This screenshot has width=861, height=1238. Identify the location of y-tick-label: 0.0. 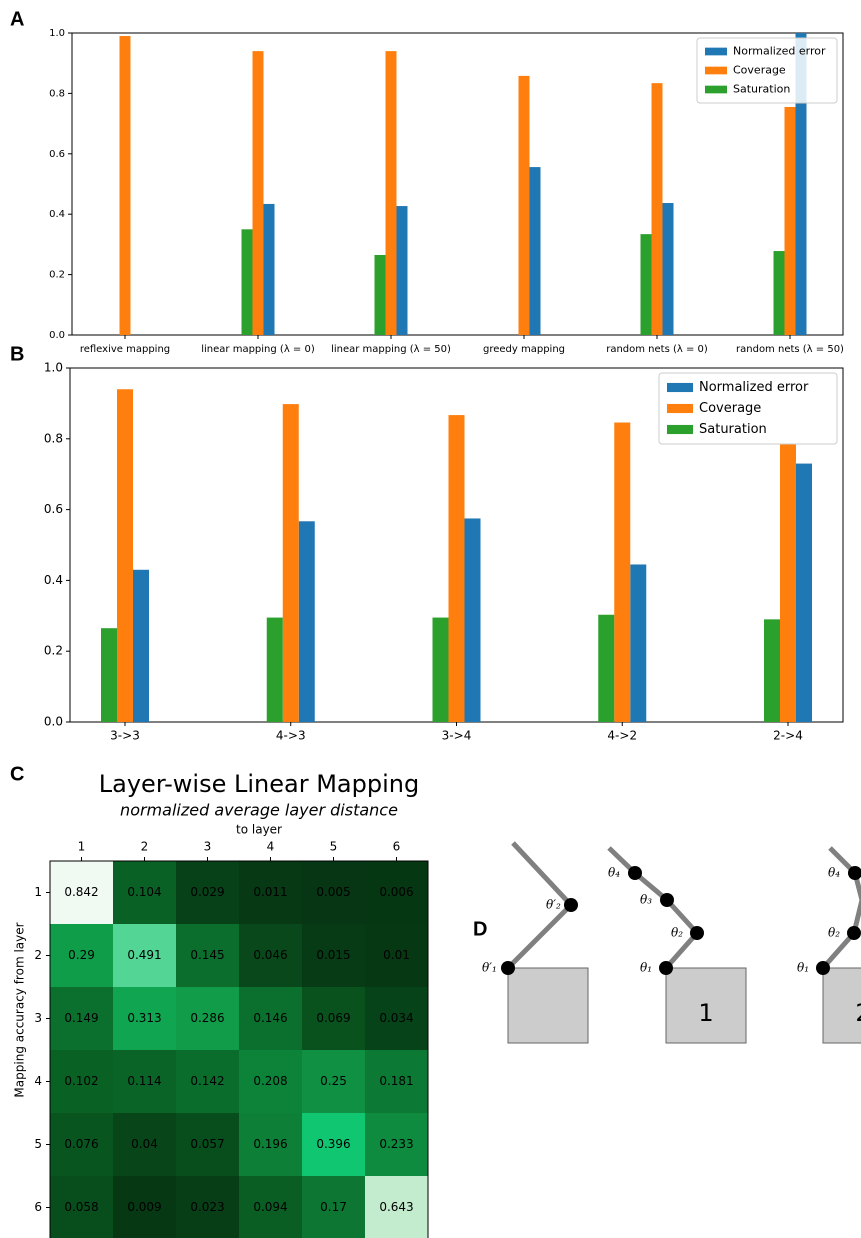
(53, 722).